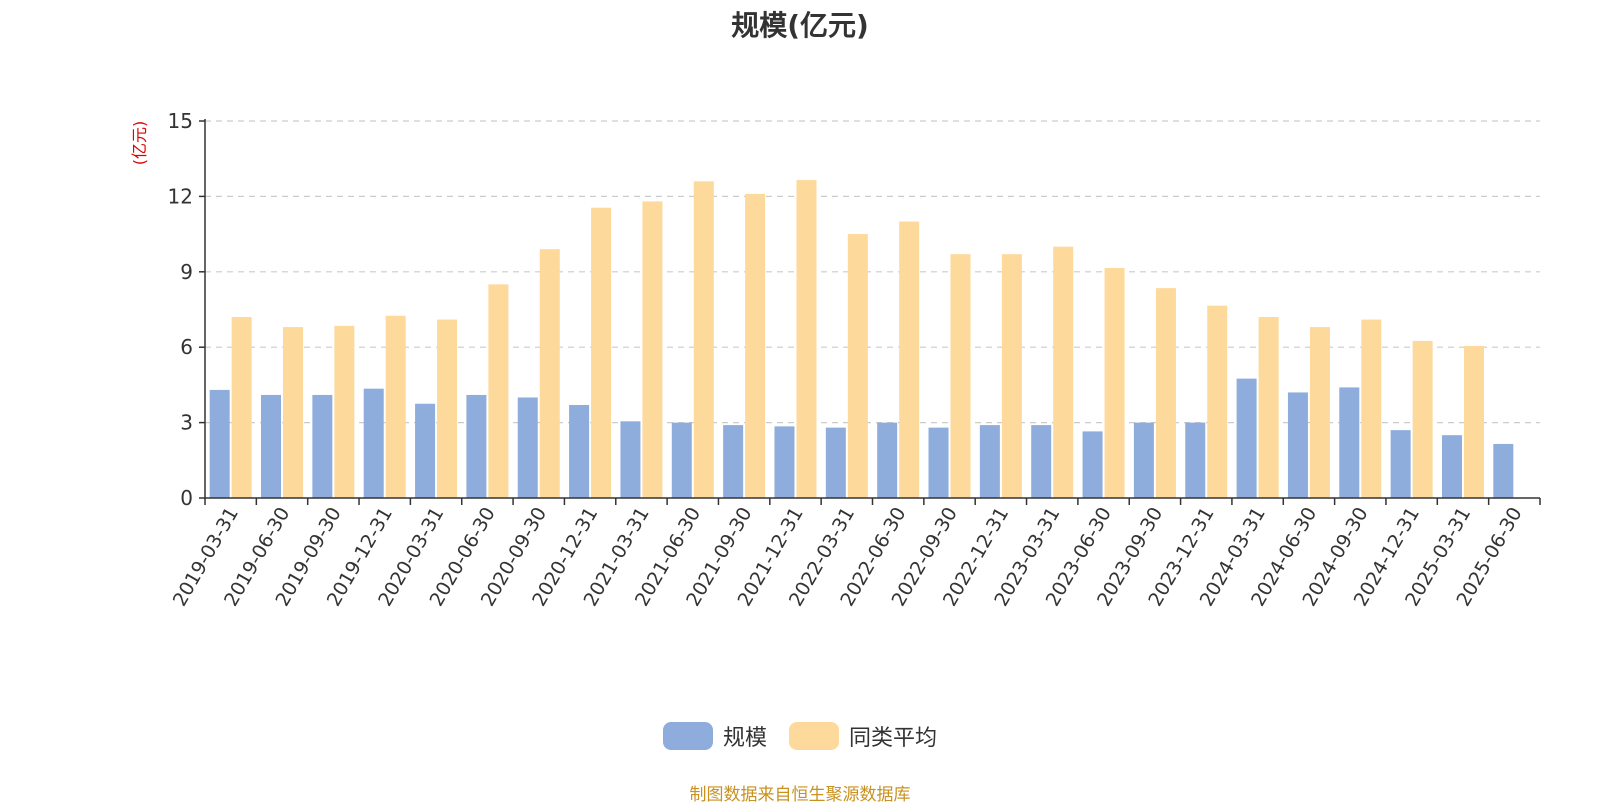 This screenshot has height=805, width=1600. Describe the element at coordinates (800, 795) in the screenshot. I see `source-note: 制图数据来自恒生聚源数据库` at that location.